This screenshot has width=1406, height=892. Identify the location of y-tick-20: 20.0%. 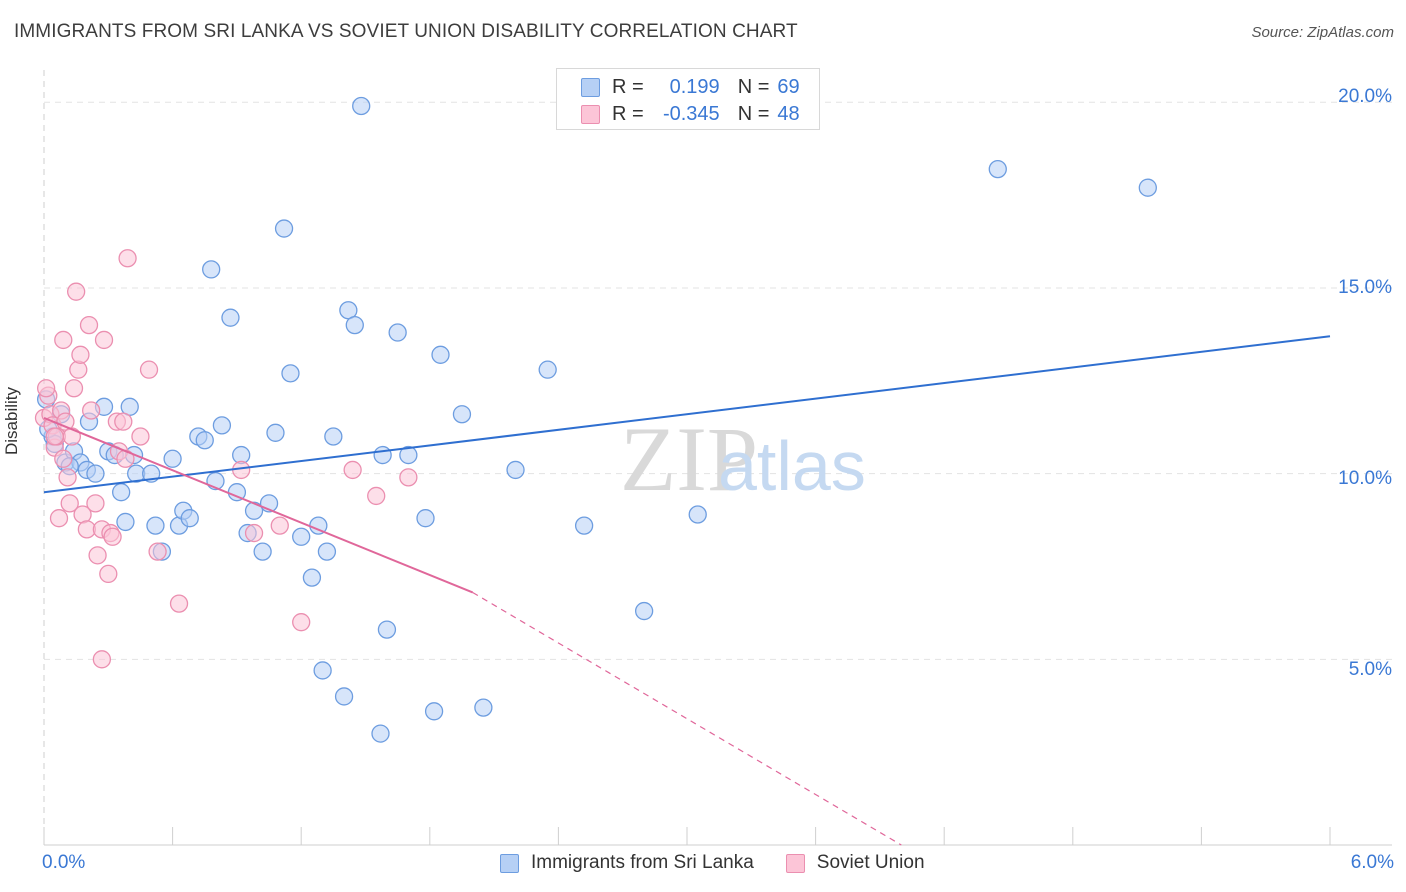
(1365, 96).